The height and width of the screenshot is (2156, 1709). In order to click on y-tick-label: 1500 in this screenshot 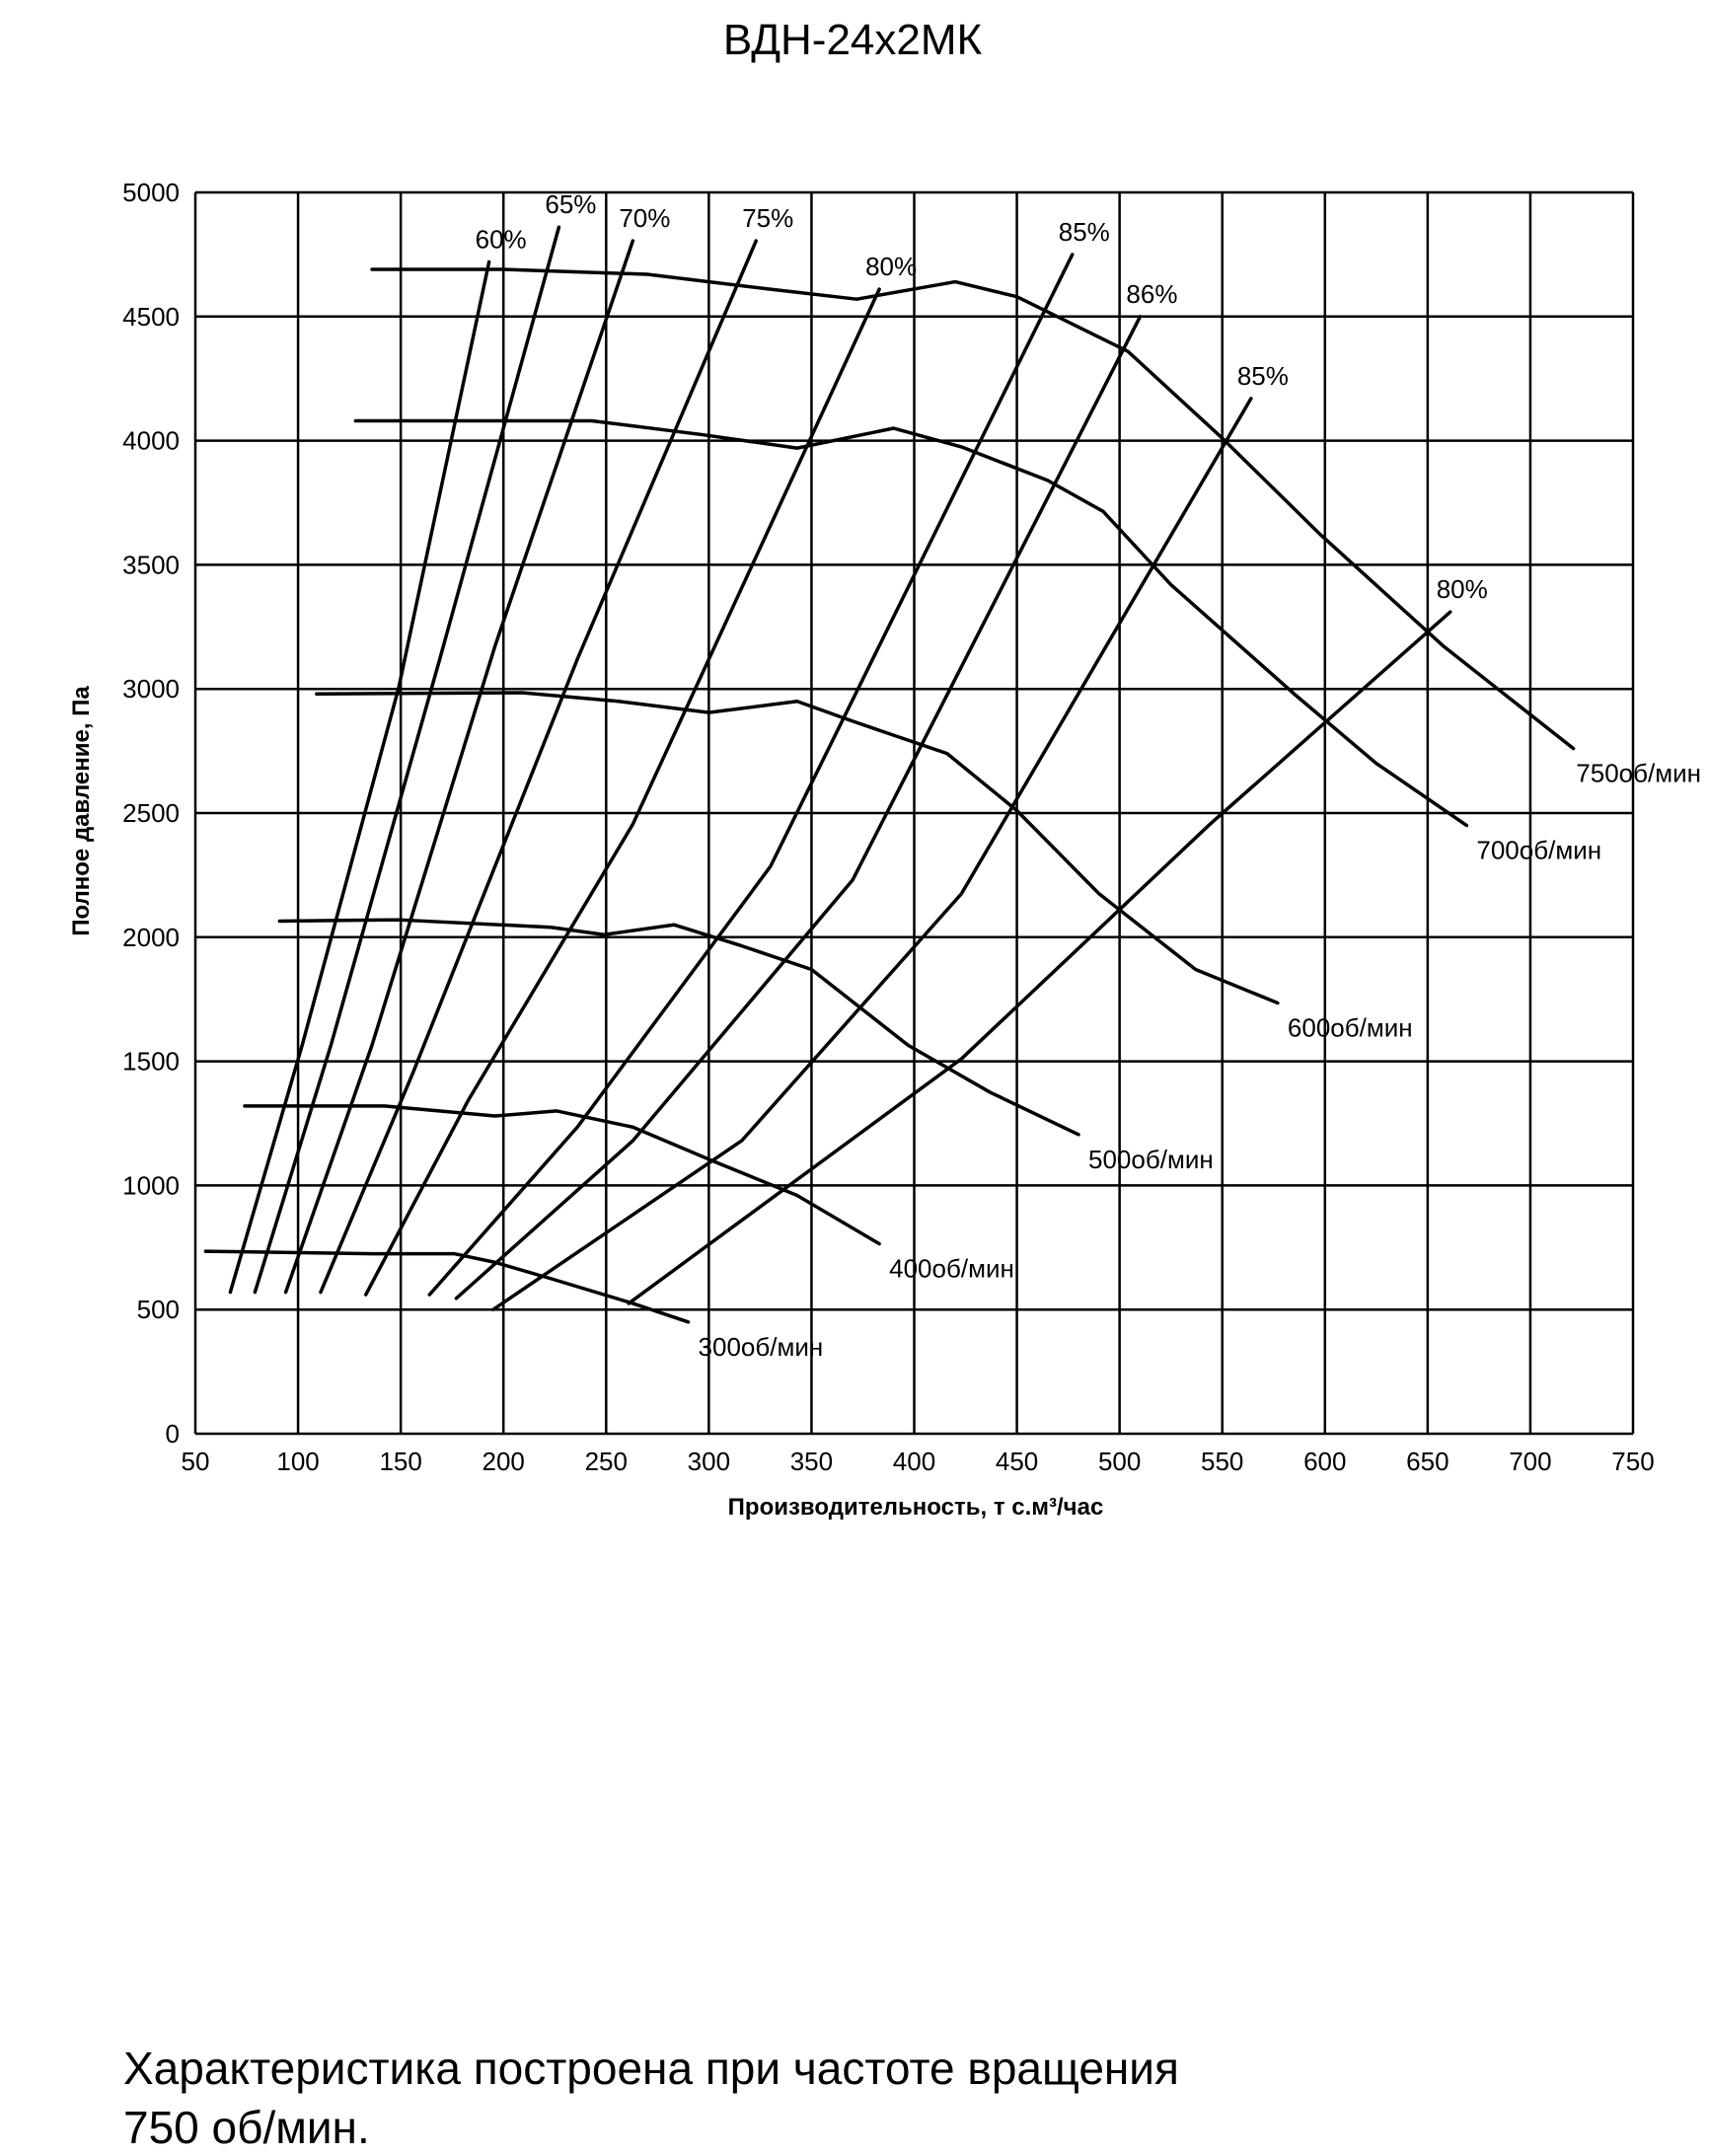, I will do `click(151, 1062)`.